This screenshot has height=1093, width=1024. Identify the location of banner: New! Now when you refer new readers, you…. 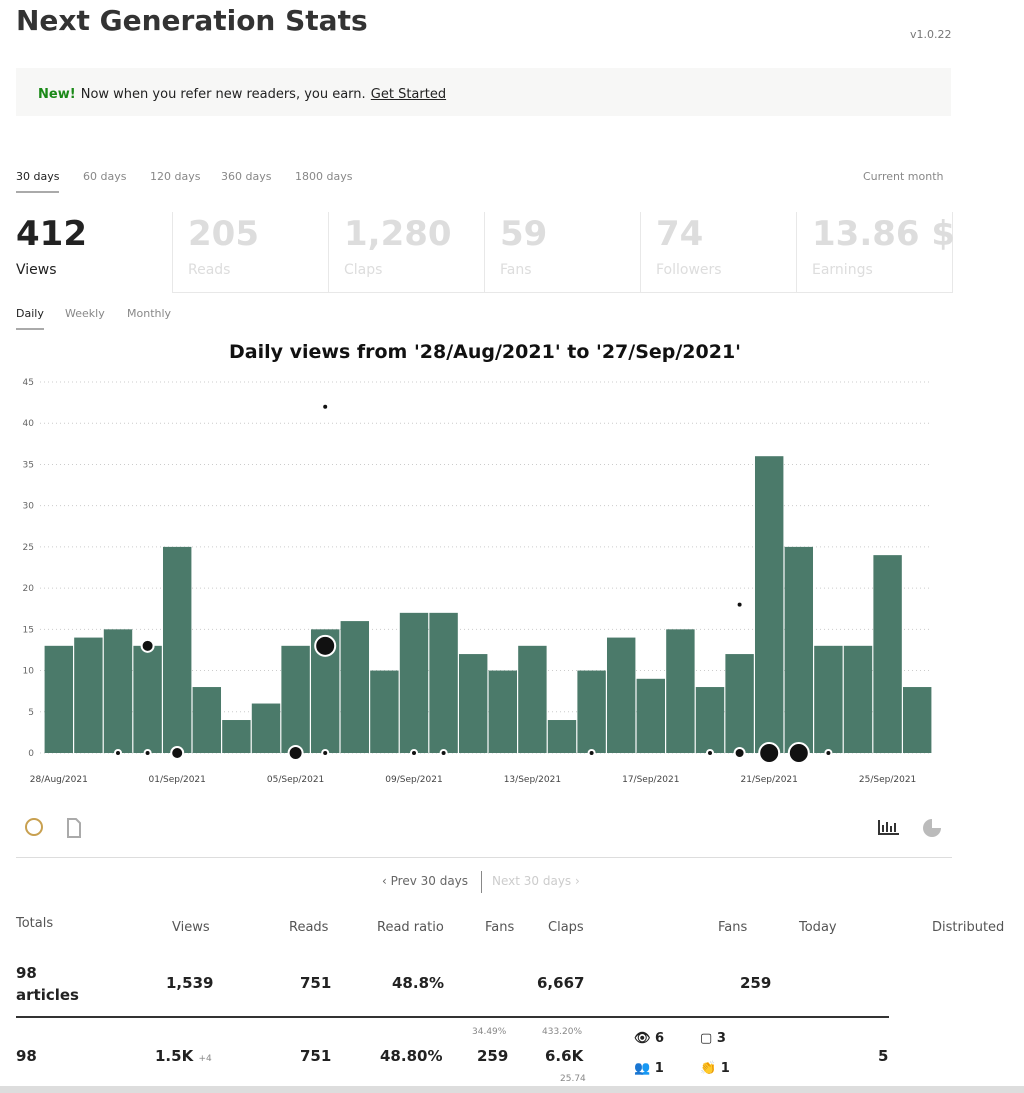
(483, 92).